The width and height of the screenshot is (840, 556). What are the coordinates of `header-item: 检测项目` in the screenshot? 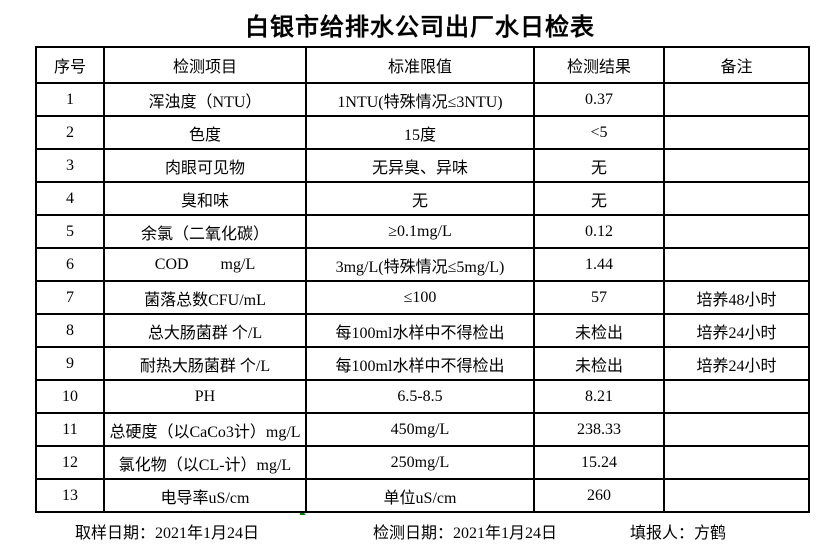 It's located at (205, 65).